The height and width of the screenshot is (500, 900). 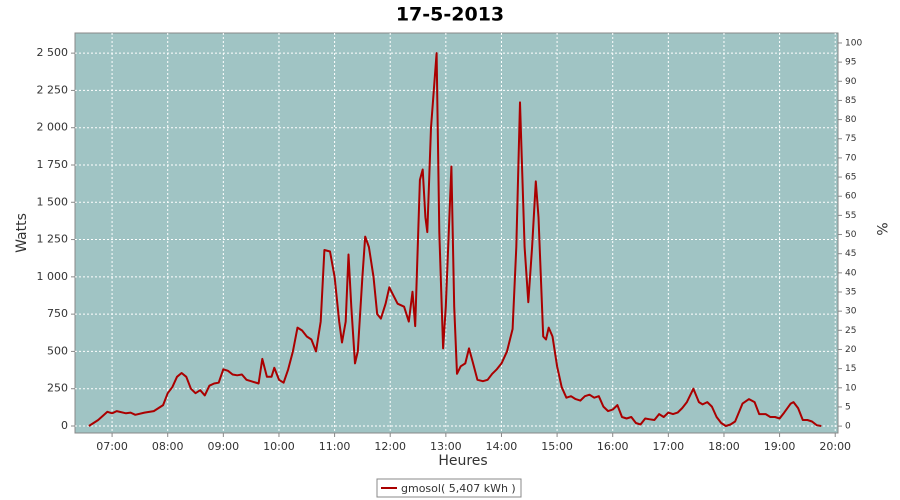 I want to click on y-tick-label: 0, so click(x=64, y=425).